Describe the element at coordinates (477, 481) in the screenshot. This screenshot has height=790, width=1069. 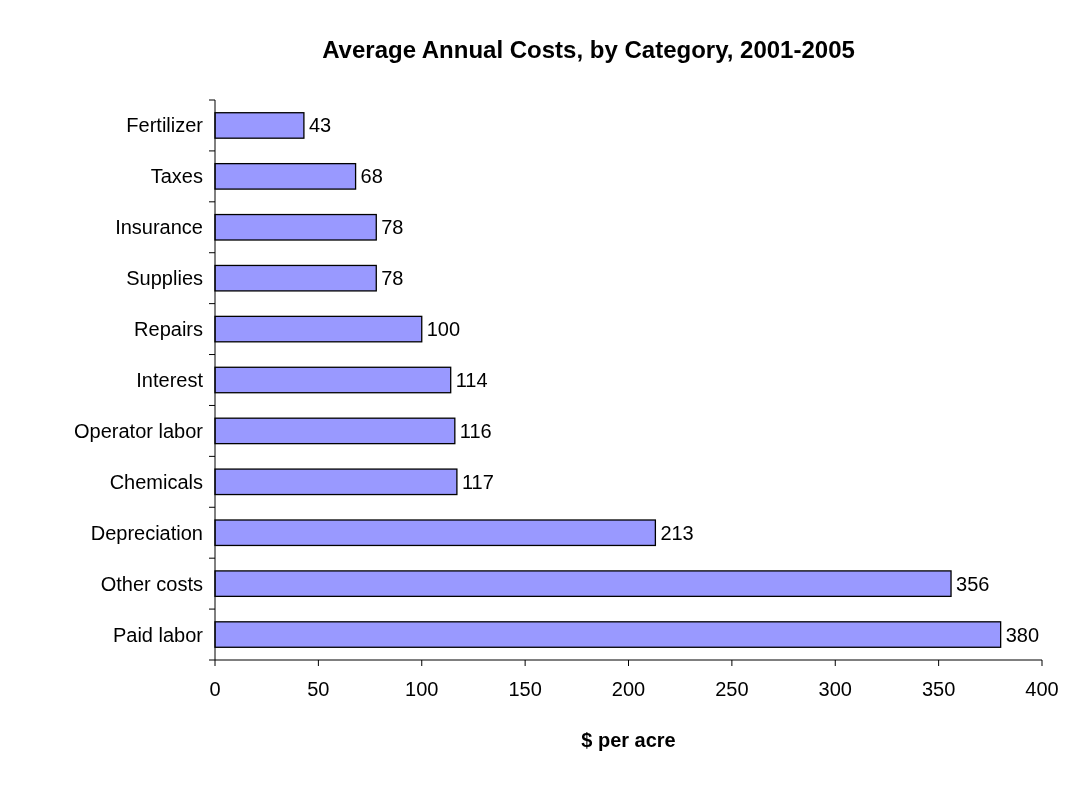
I see `data-label: 117` at that location.